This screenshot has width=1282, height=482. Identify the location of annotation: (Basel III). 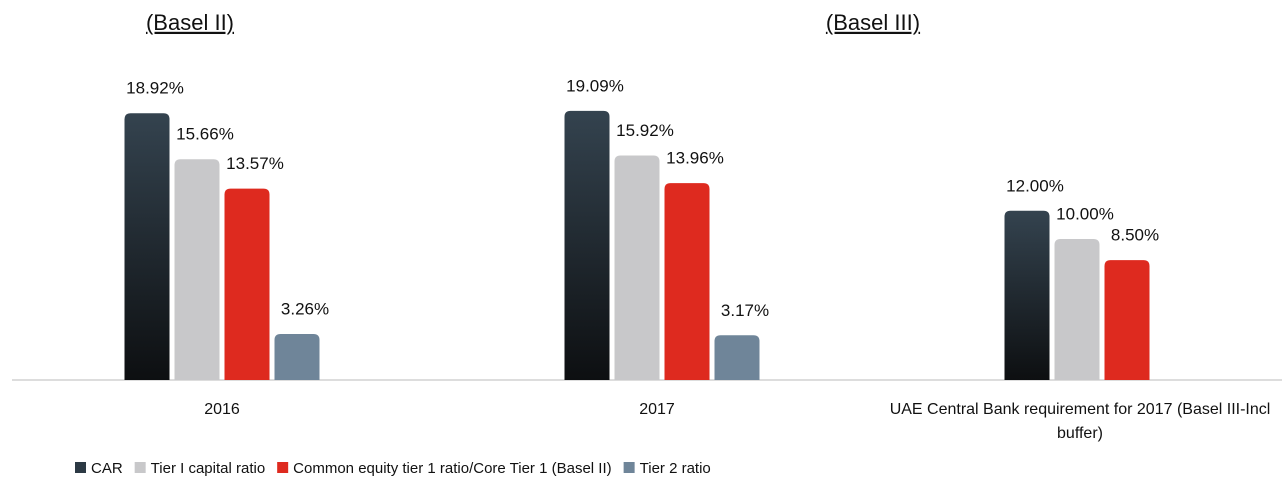
(873, 22).